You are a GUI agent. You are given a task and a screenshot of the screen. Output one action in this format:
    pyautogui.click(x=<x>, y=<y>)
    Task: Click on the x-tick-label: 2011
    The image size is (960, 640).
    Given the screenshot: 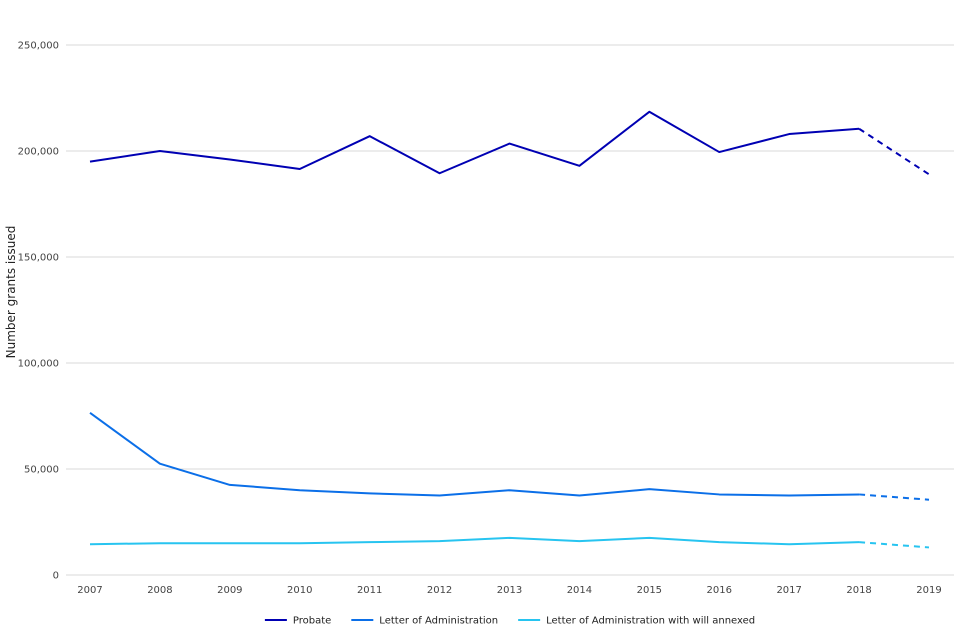 What is the action you would take?
    pyautogui.click(x=369, y=590)
    